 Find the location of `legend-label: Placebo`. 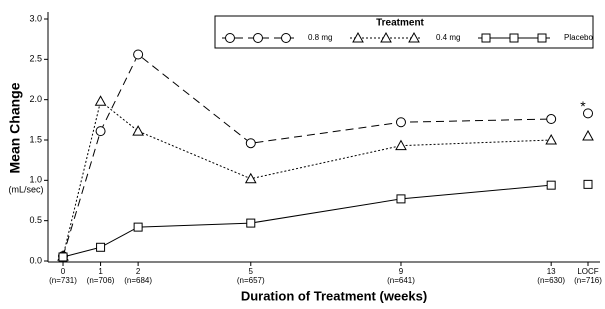

legend-label: Placebo is located at coordinates (578, 37).